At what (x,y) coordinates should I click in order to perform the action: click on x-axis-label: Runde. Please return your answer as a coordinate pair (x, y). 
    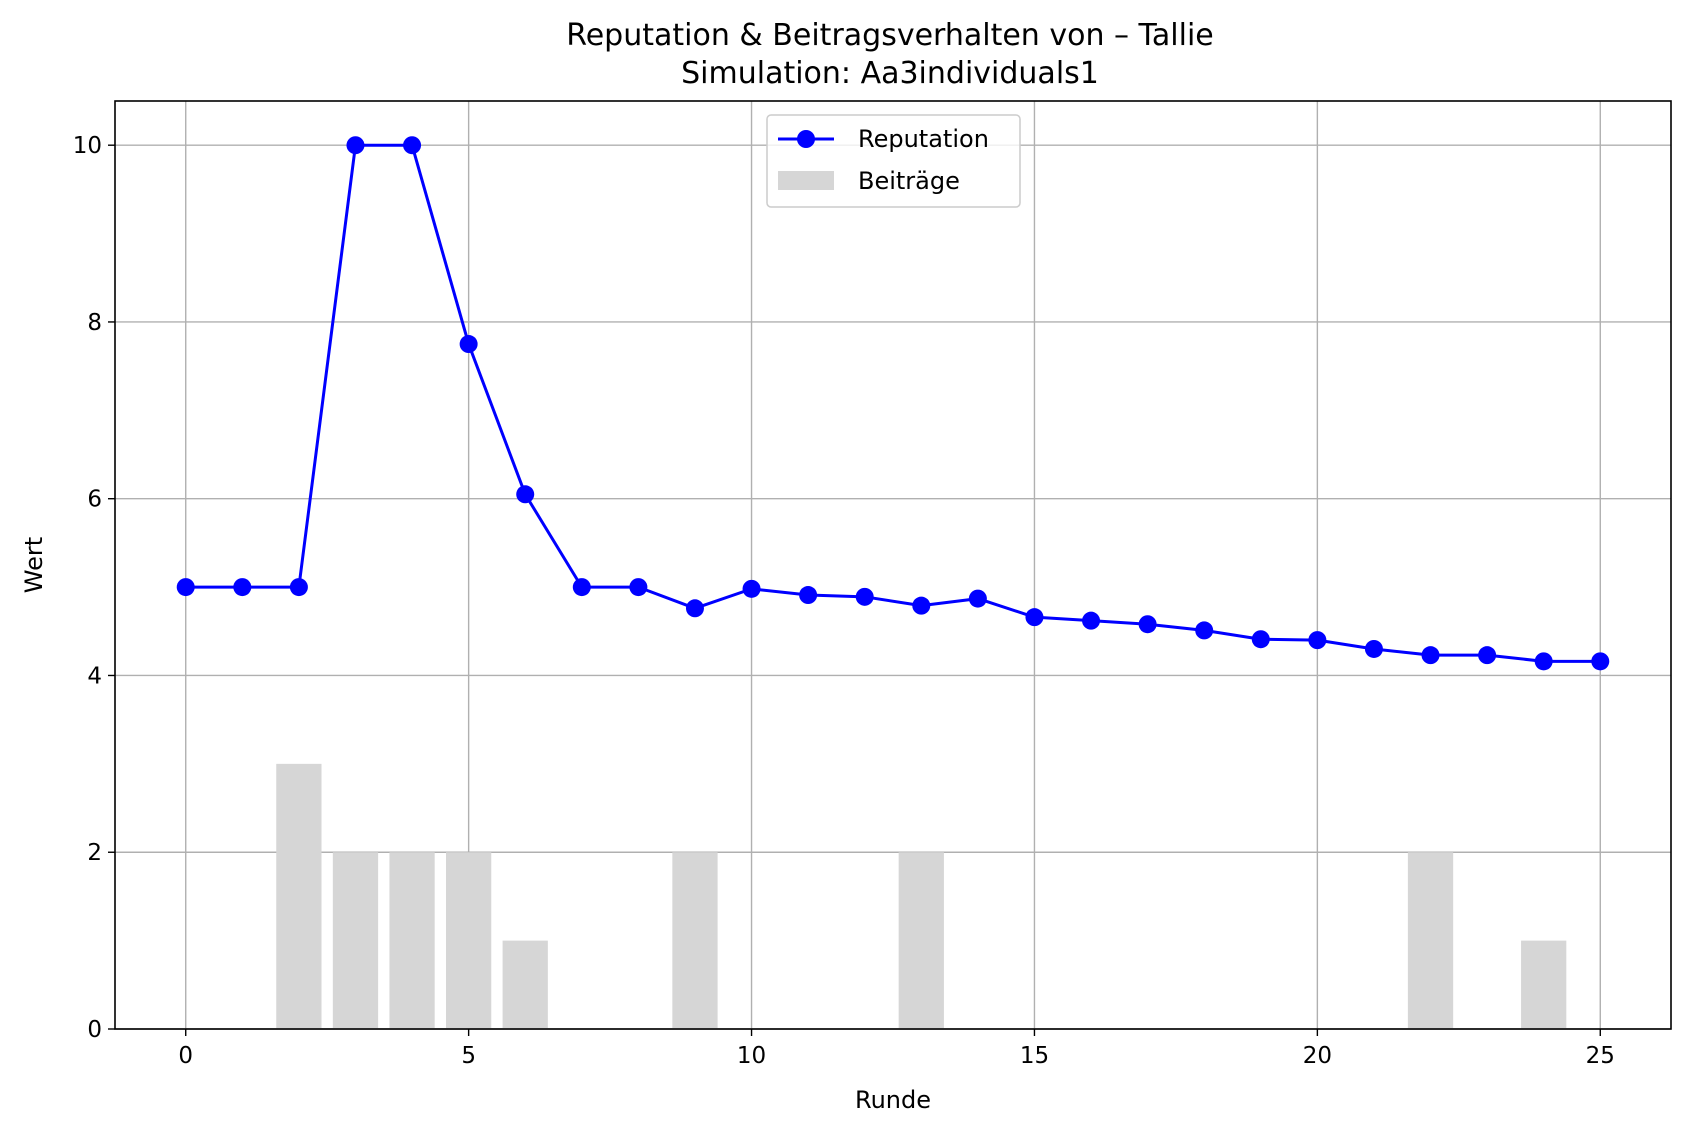
    Looking at the image, I should click on (893, 1100).